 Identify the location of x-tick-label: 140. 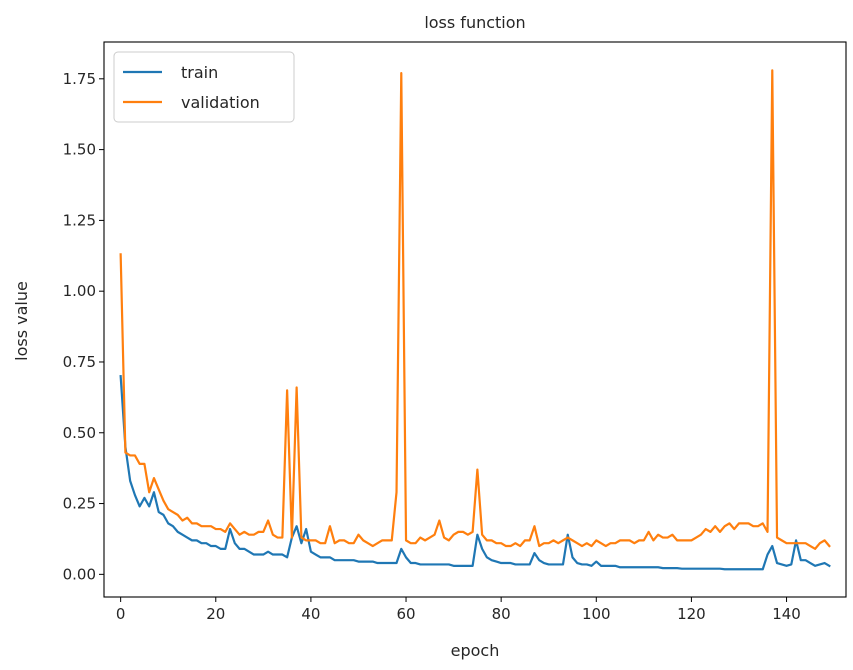
(786, 614).